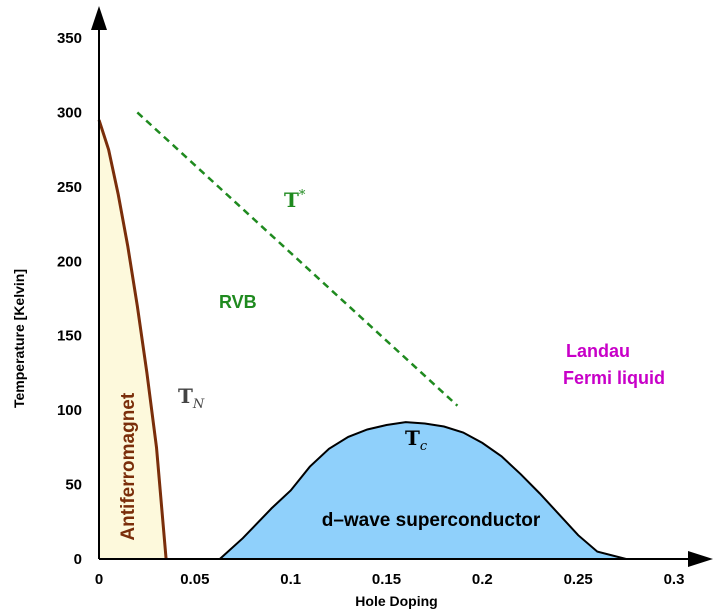 The image size is (713, 613). I want to click on x-tick-label: 0.3, so click(674, 579).